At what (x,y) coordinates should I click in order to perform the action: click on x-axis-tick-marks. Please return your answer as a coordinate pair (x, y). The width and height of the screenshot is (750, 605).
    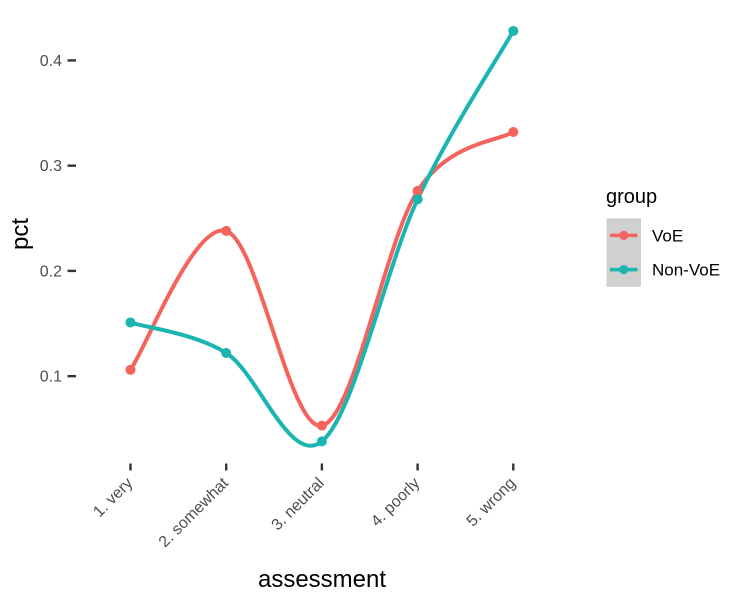
    Looking at the image, I should click on (322, 467).